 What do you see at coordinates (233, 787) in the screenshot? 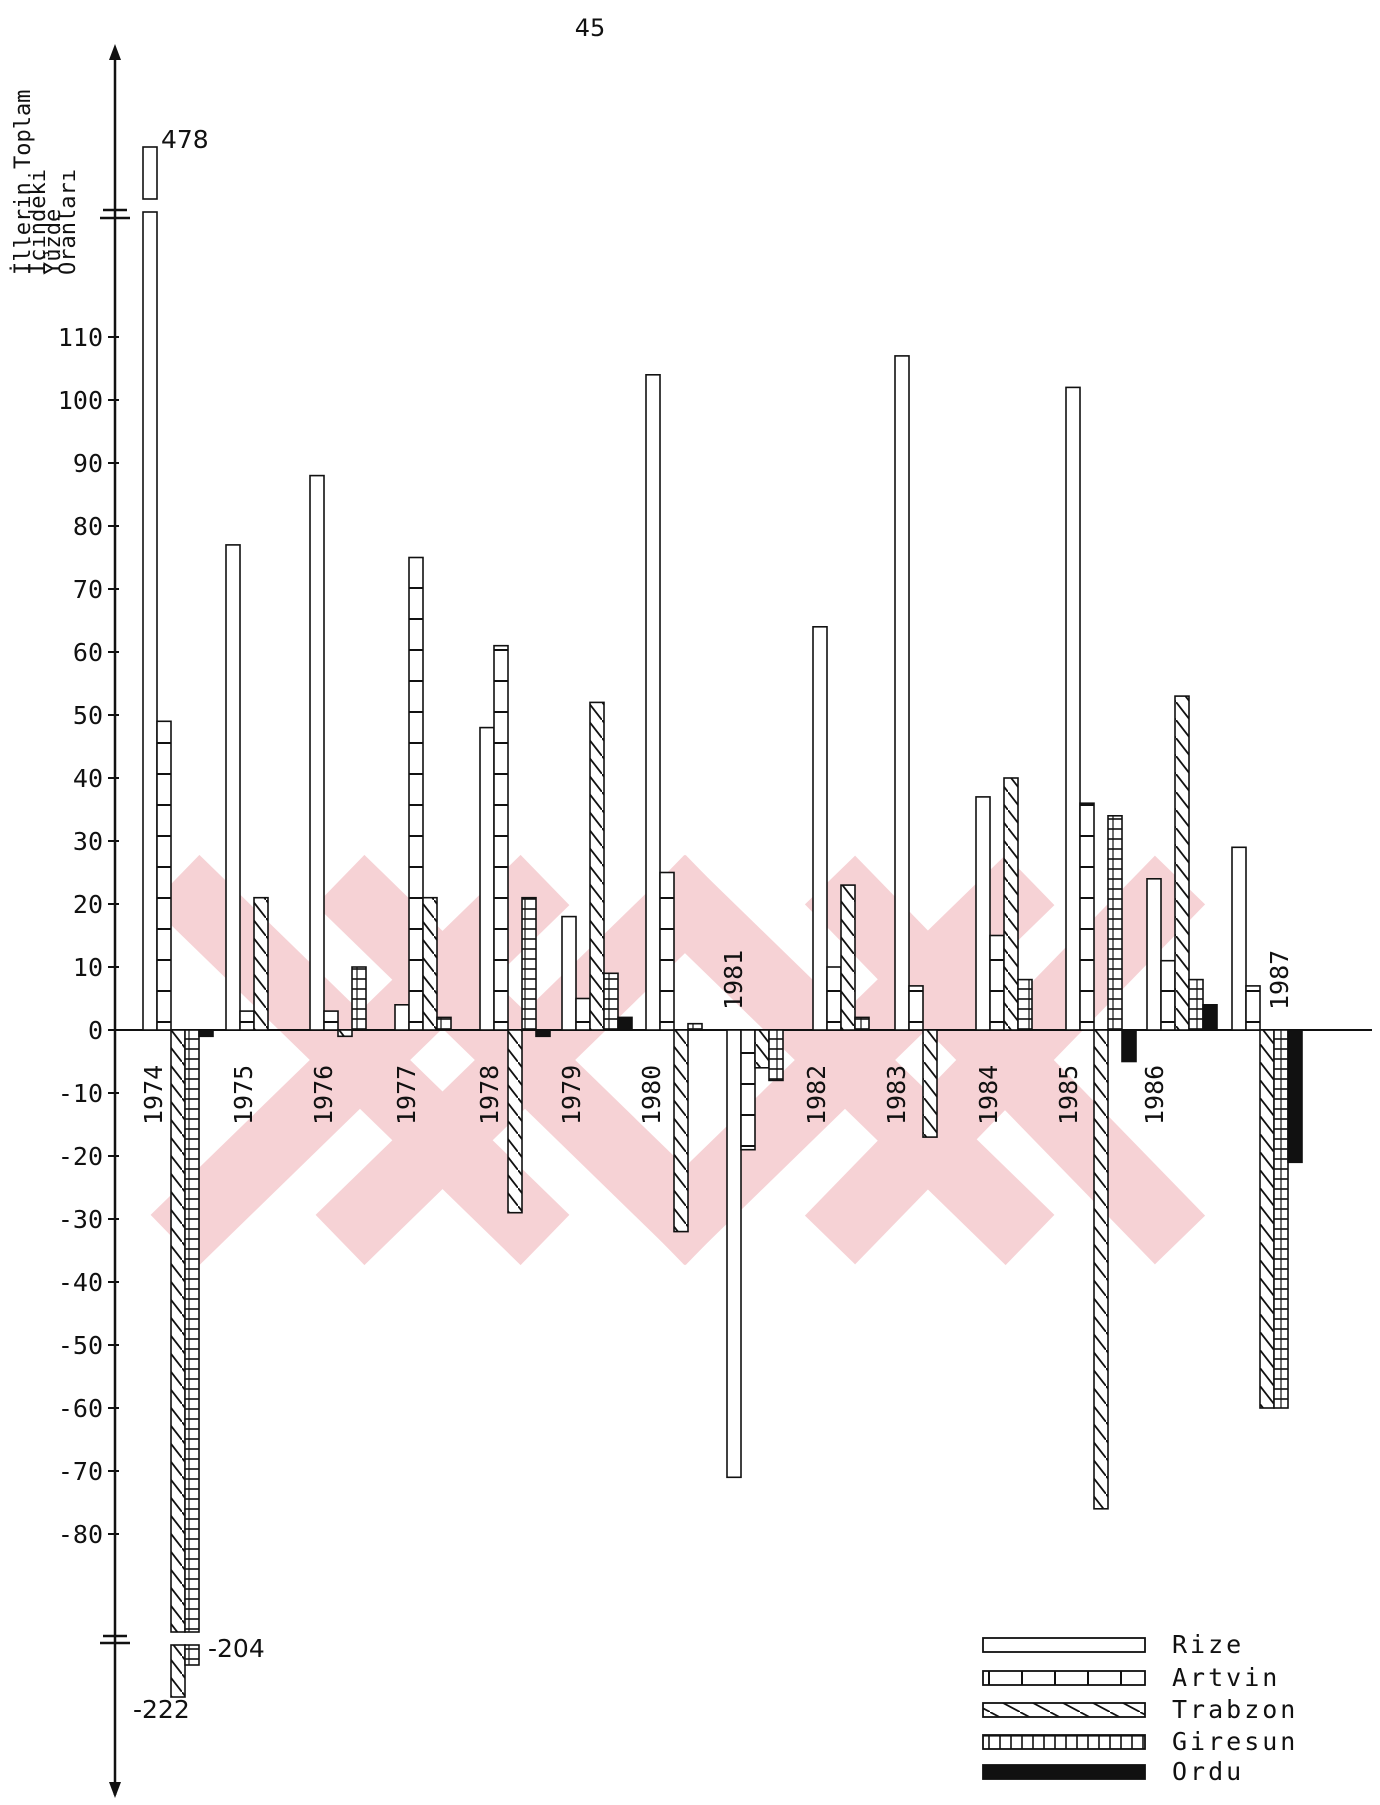
I see `bar-rize-1975` at bounding box center [233, 787].